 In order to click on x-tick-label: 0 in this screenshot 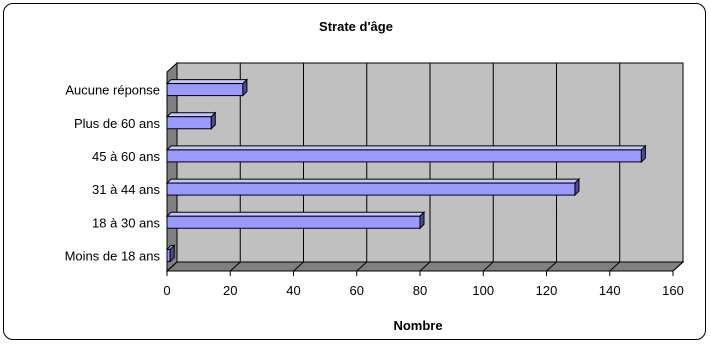, I will do `click(166, 290)`.